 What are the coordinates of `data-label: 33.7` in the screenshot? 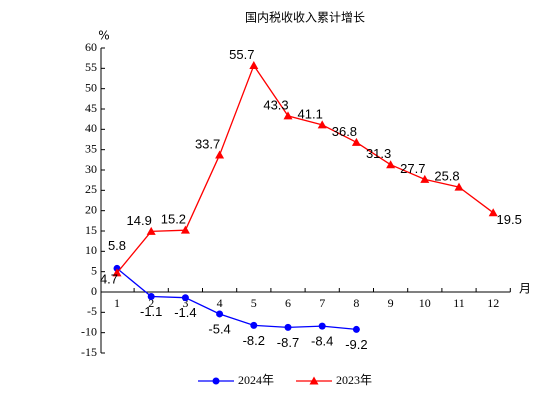 It's located at (207, 143).